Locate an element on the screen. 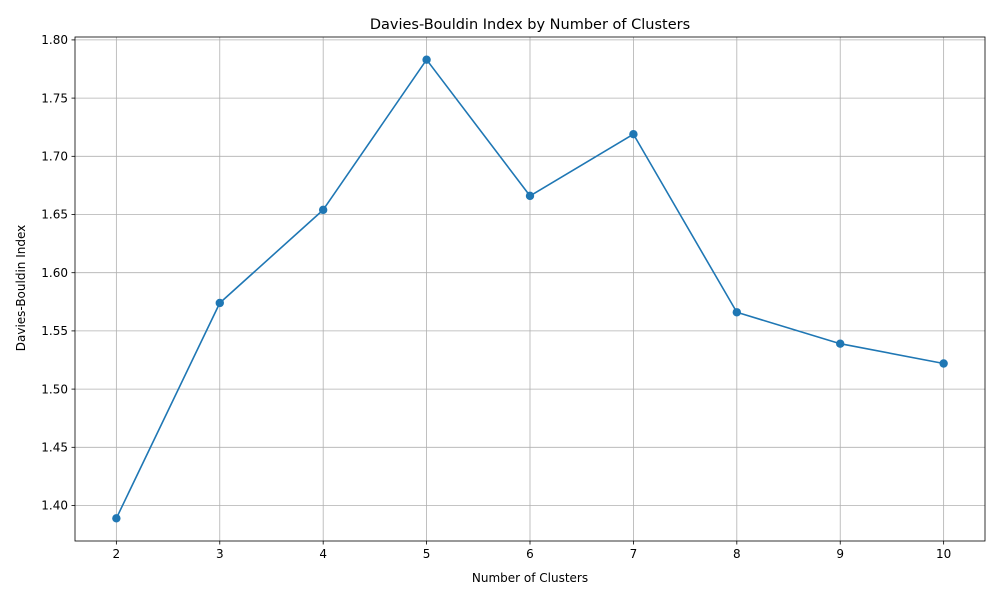 This screenshot has width=1000, height=600. y-tick-label: 1.45 is located at coordinates (54, 448).